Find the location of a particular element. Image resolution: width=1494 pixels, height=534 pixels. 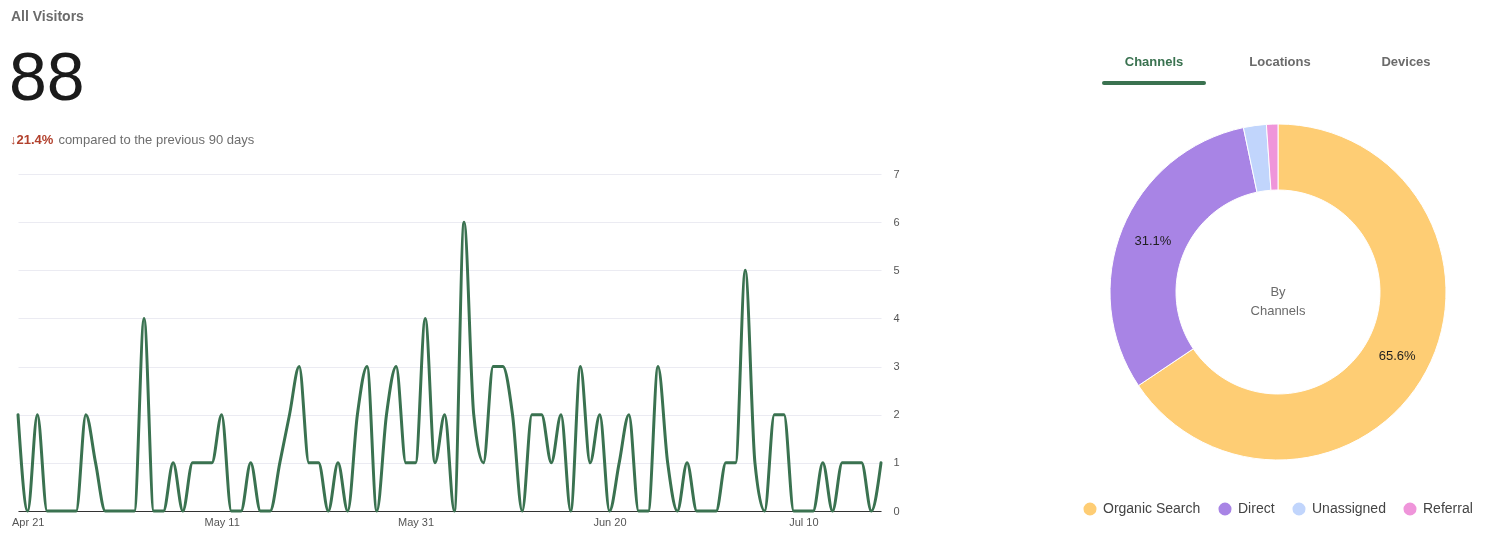

y-tick-label: 1 is located at coordinates (896, 462).